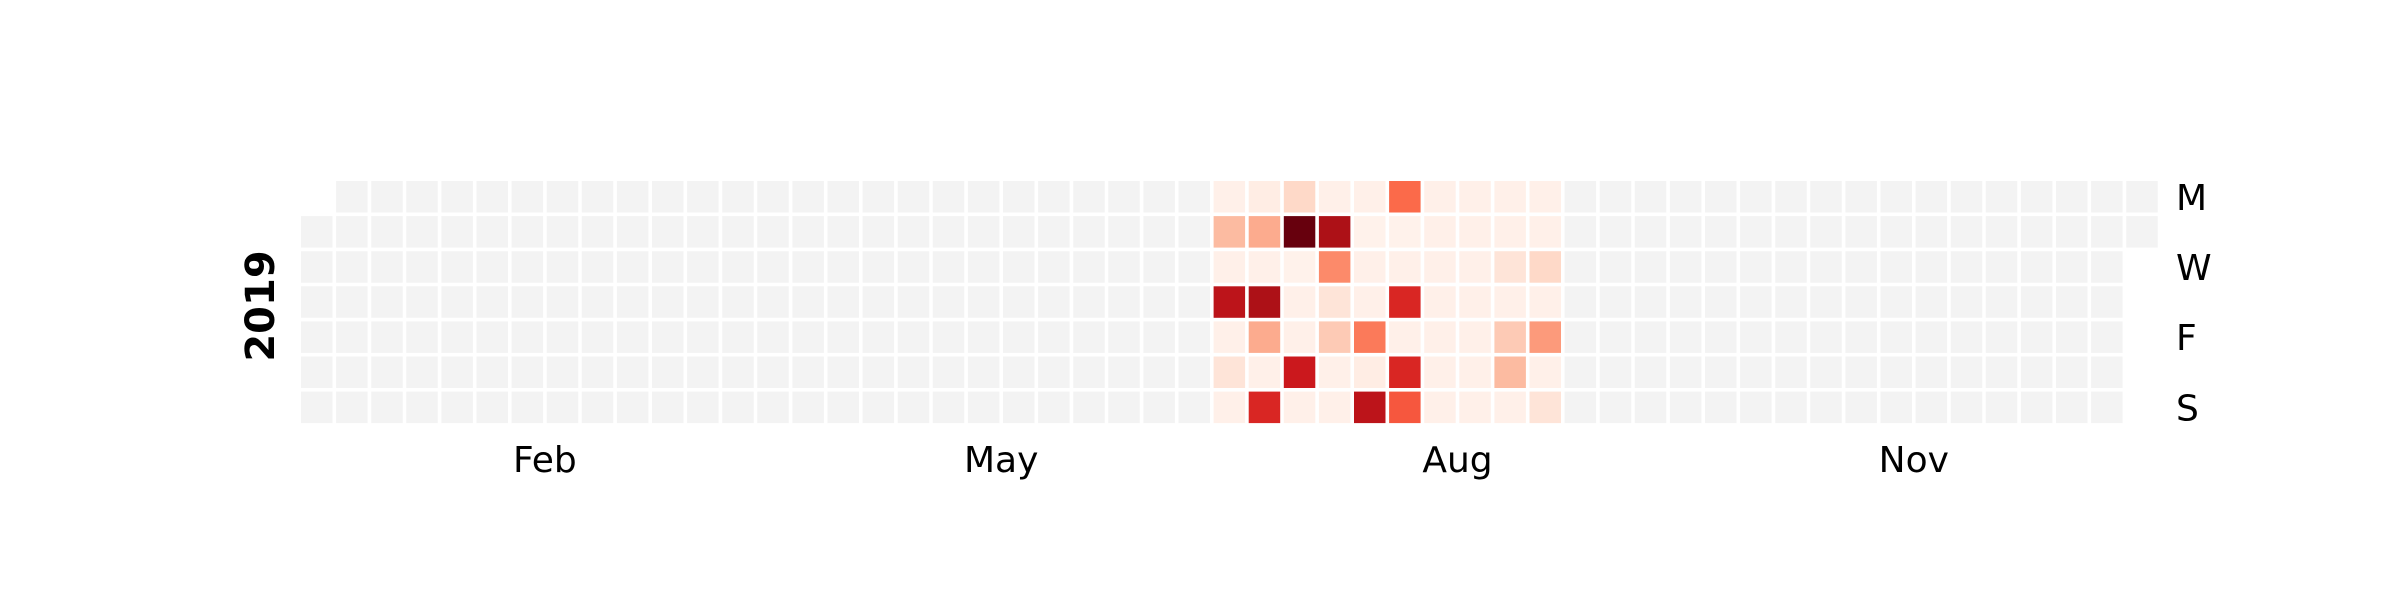 Image resolution: width=2400 pixels, height=600 pixels. What do you see at coordinates (2186, 338) in the screenshot?
I see `weekday-label: F` at bounding box center [2186, 338].